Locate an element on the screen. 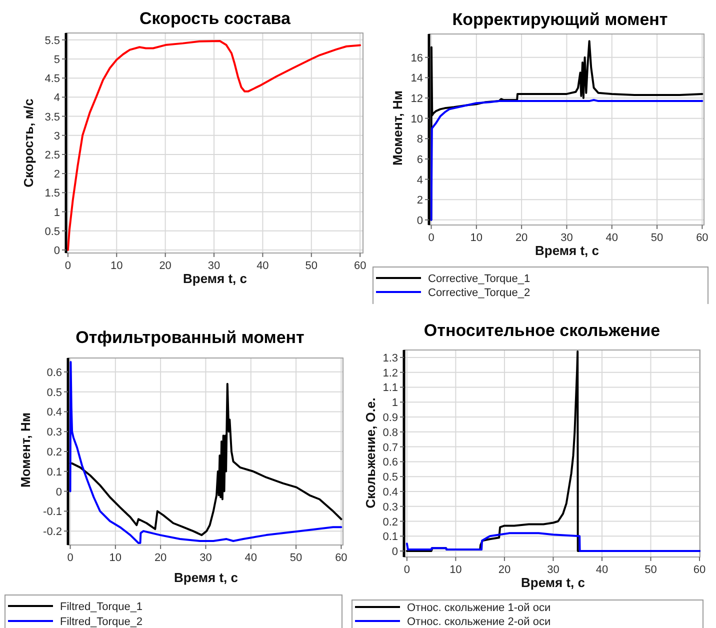 The image size is (716, 628). y-tick-label: 3.5 is located at coordinates (52, 117).